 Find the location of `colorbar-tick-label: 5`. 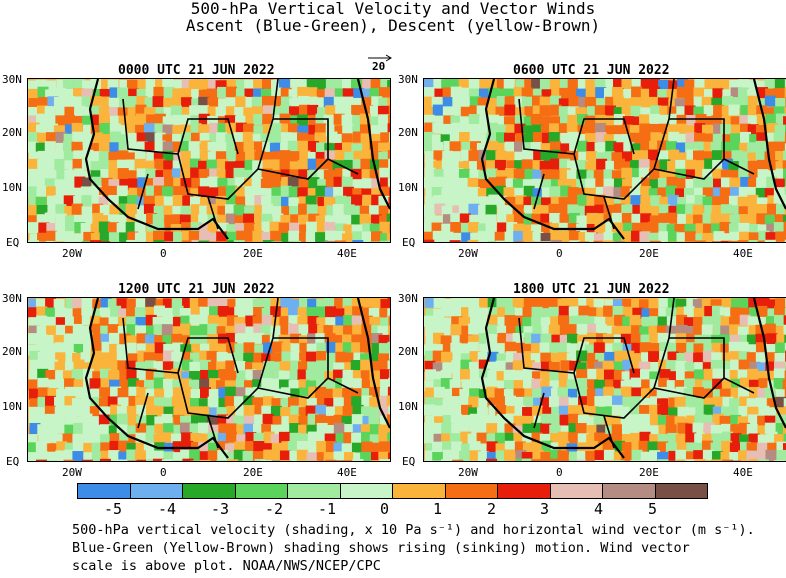

colorbar-tick-label: 5 is located at coordinates (653, 509).